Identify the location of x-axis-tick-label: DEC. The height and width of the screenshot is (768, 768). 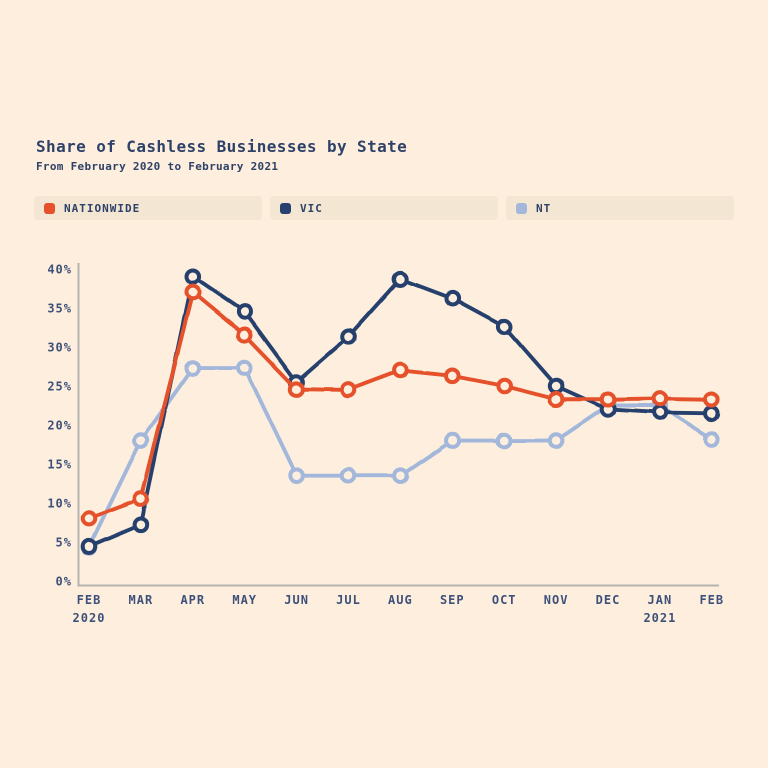
(608, 600).